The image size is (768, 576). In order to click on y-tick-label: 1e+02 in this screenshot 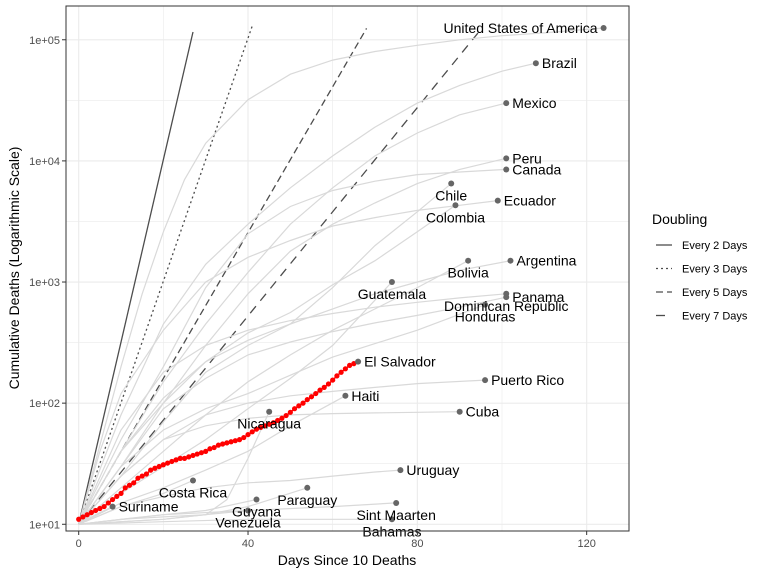, I will do `click(44, 404)`.